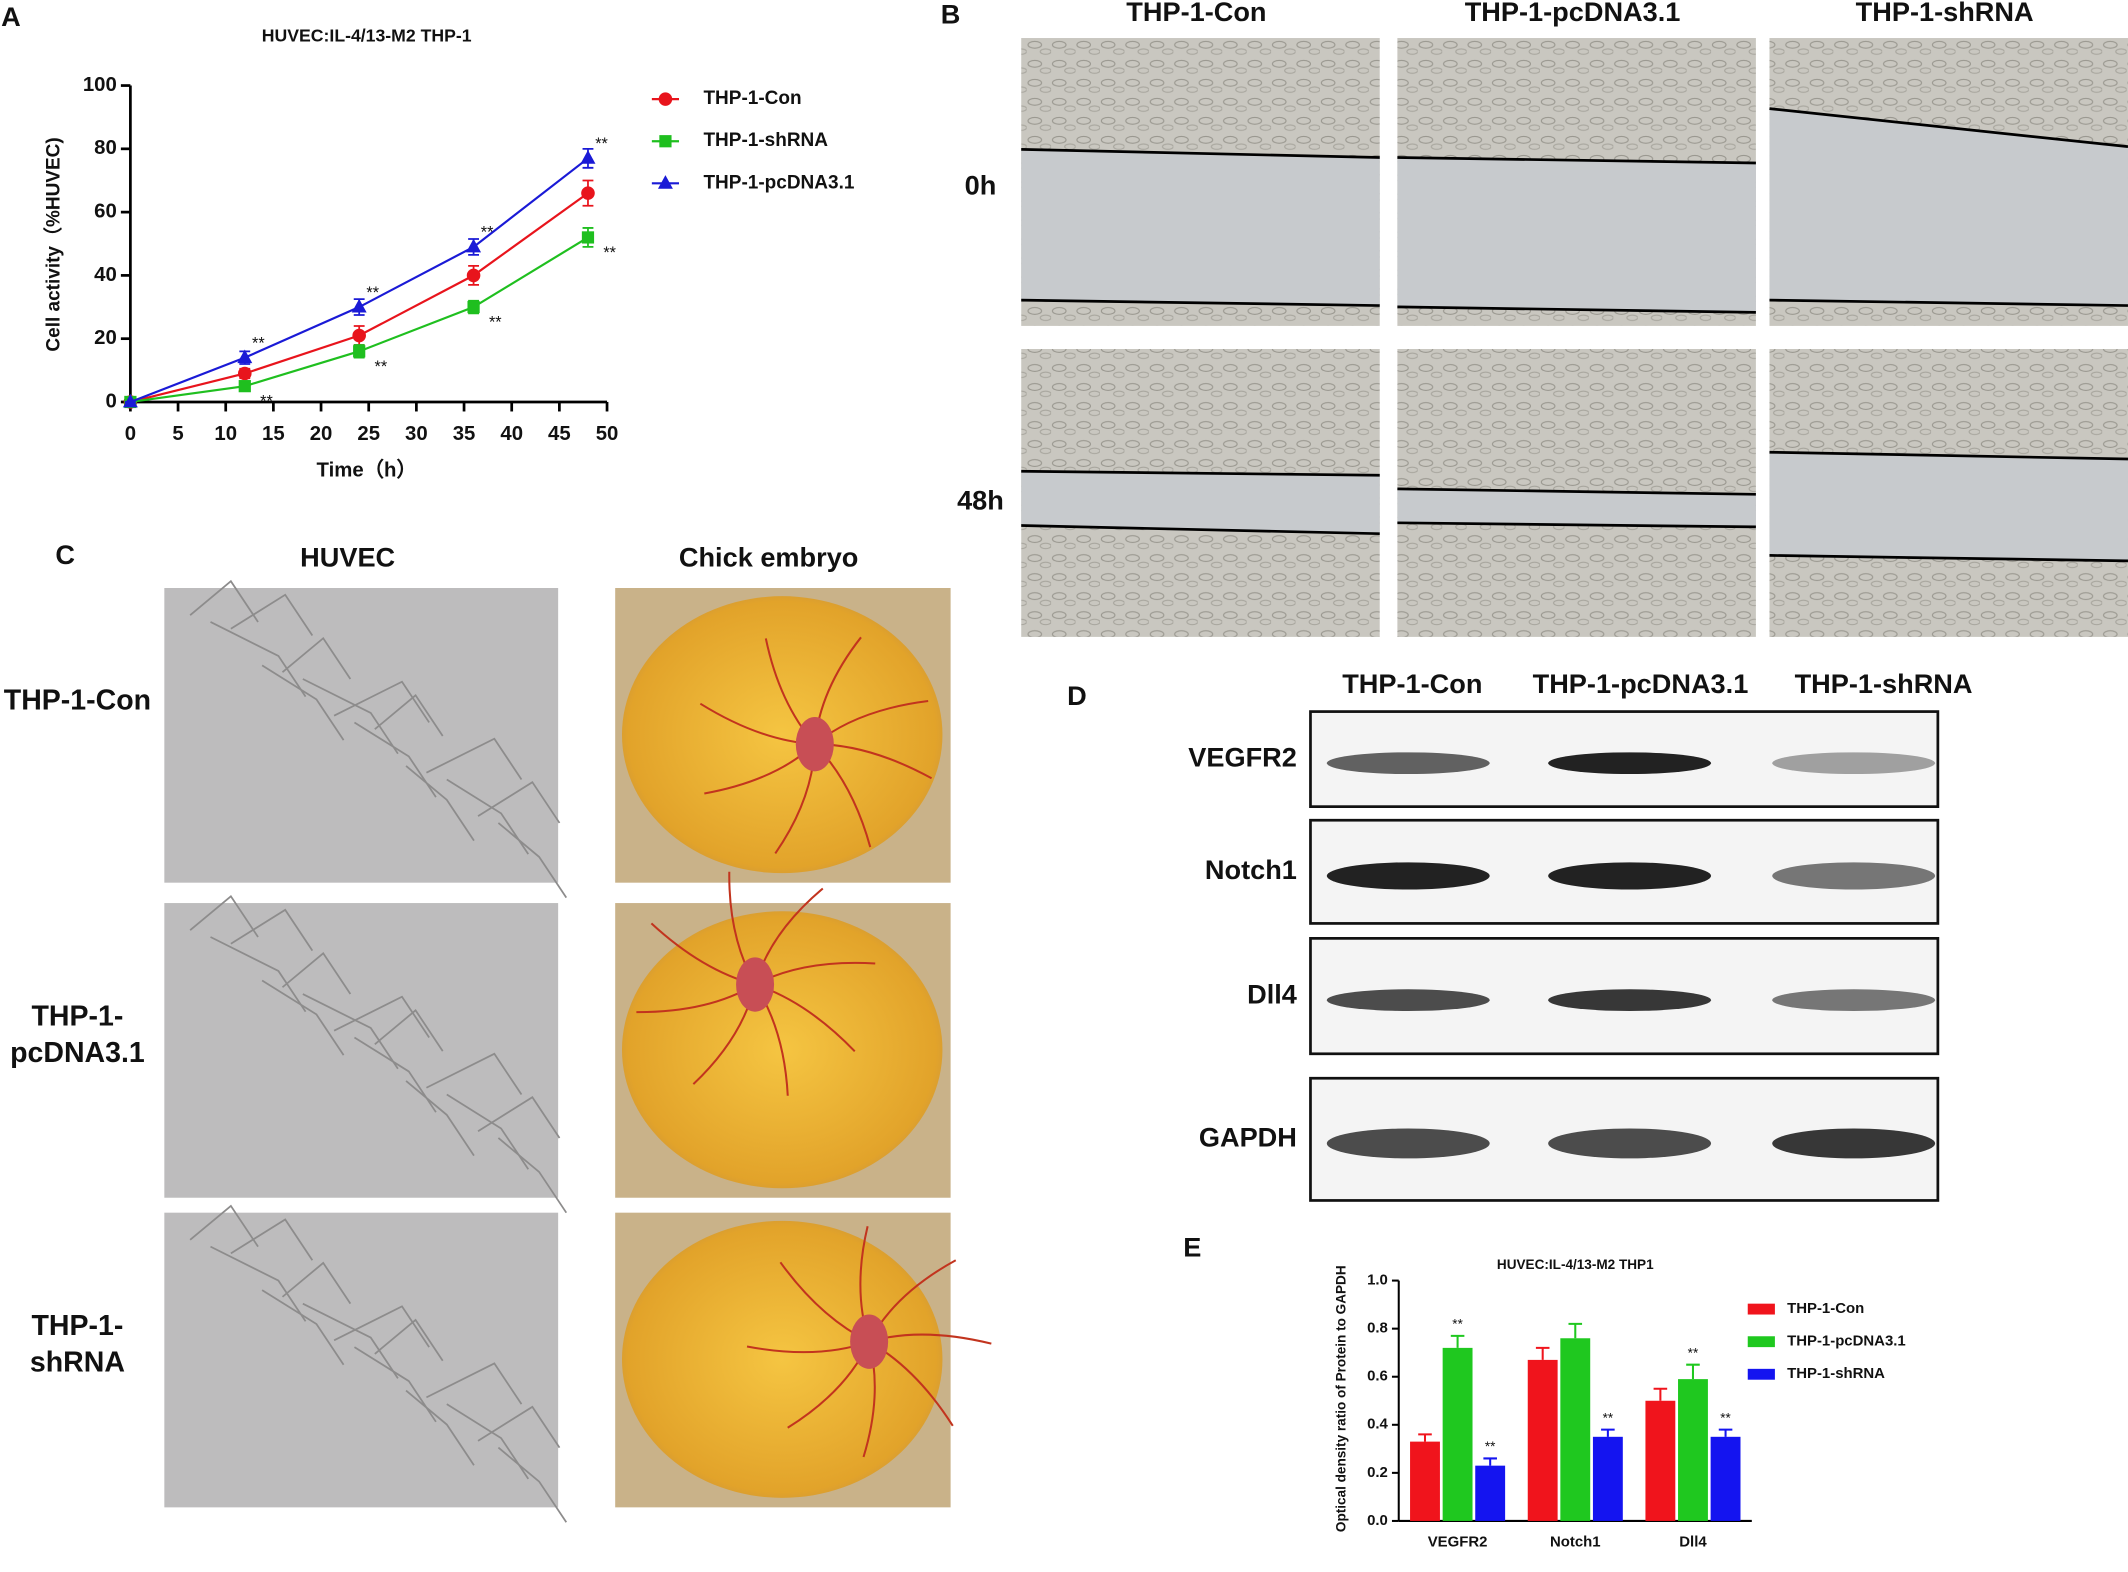  Describe the element at coordinates (1693, 1542) in the screenshot. I see `x-tick-label: Dll4` at that location.